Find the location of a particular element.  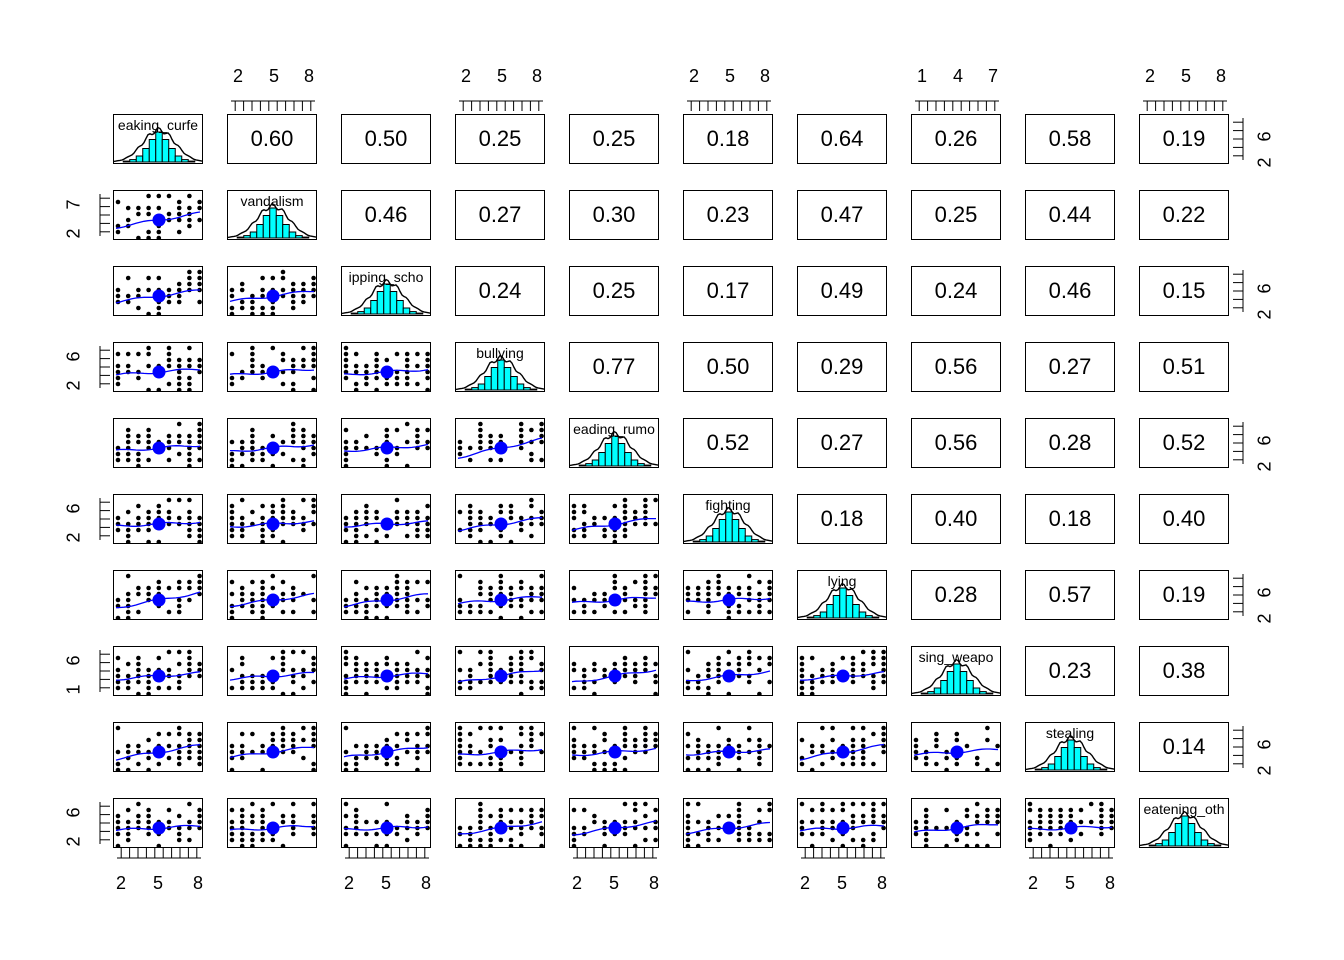

histogram-bar is located at coordinates (191, 161).